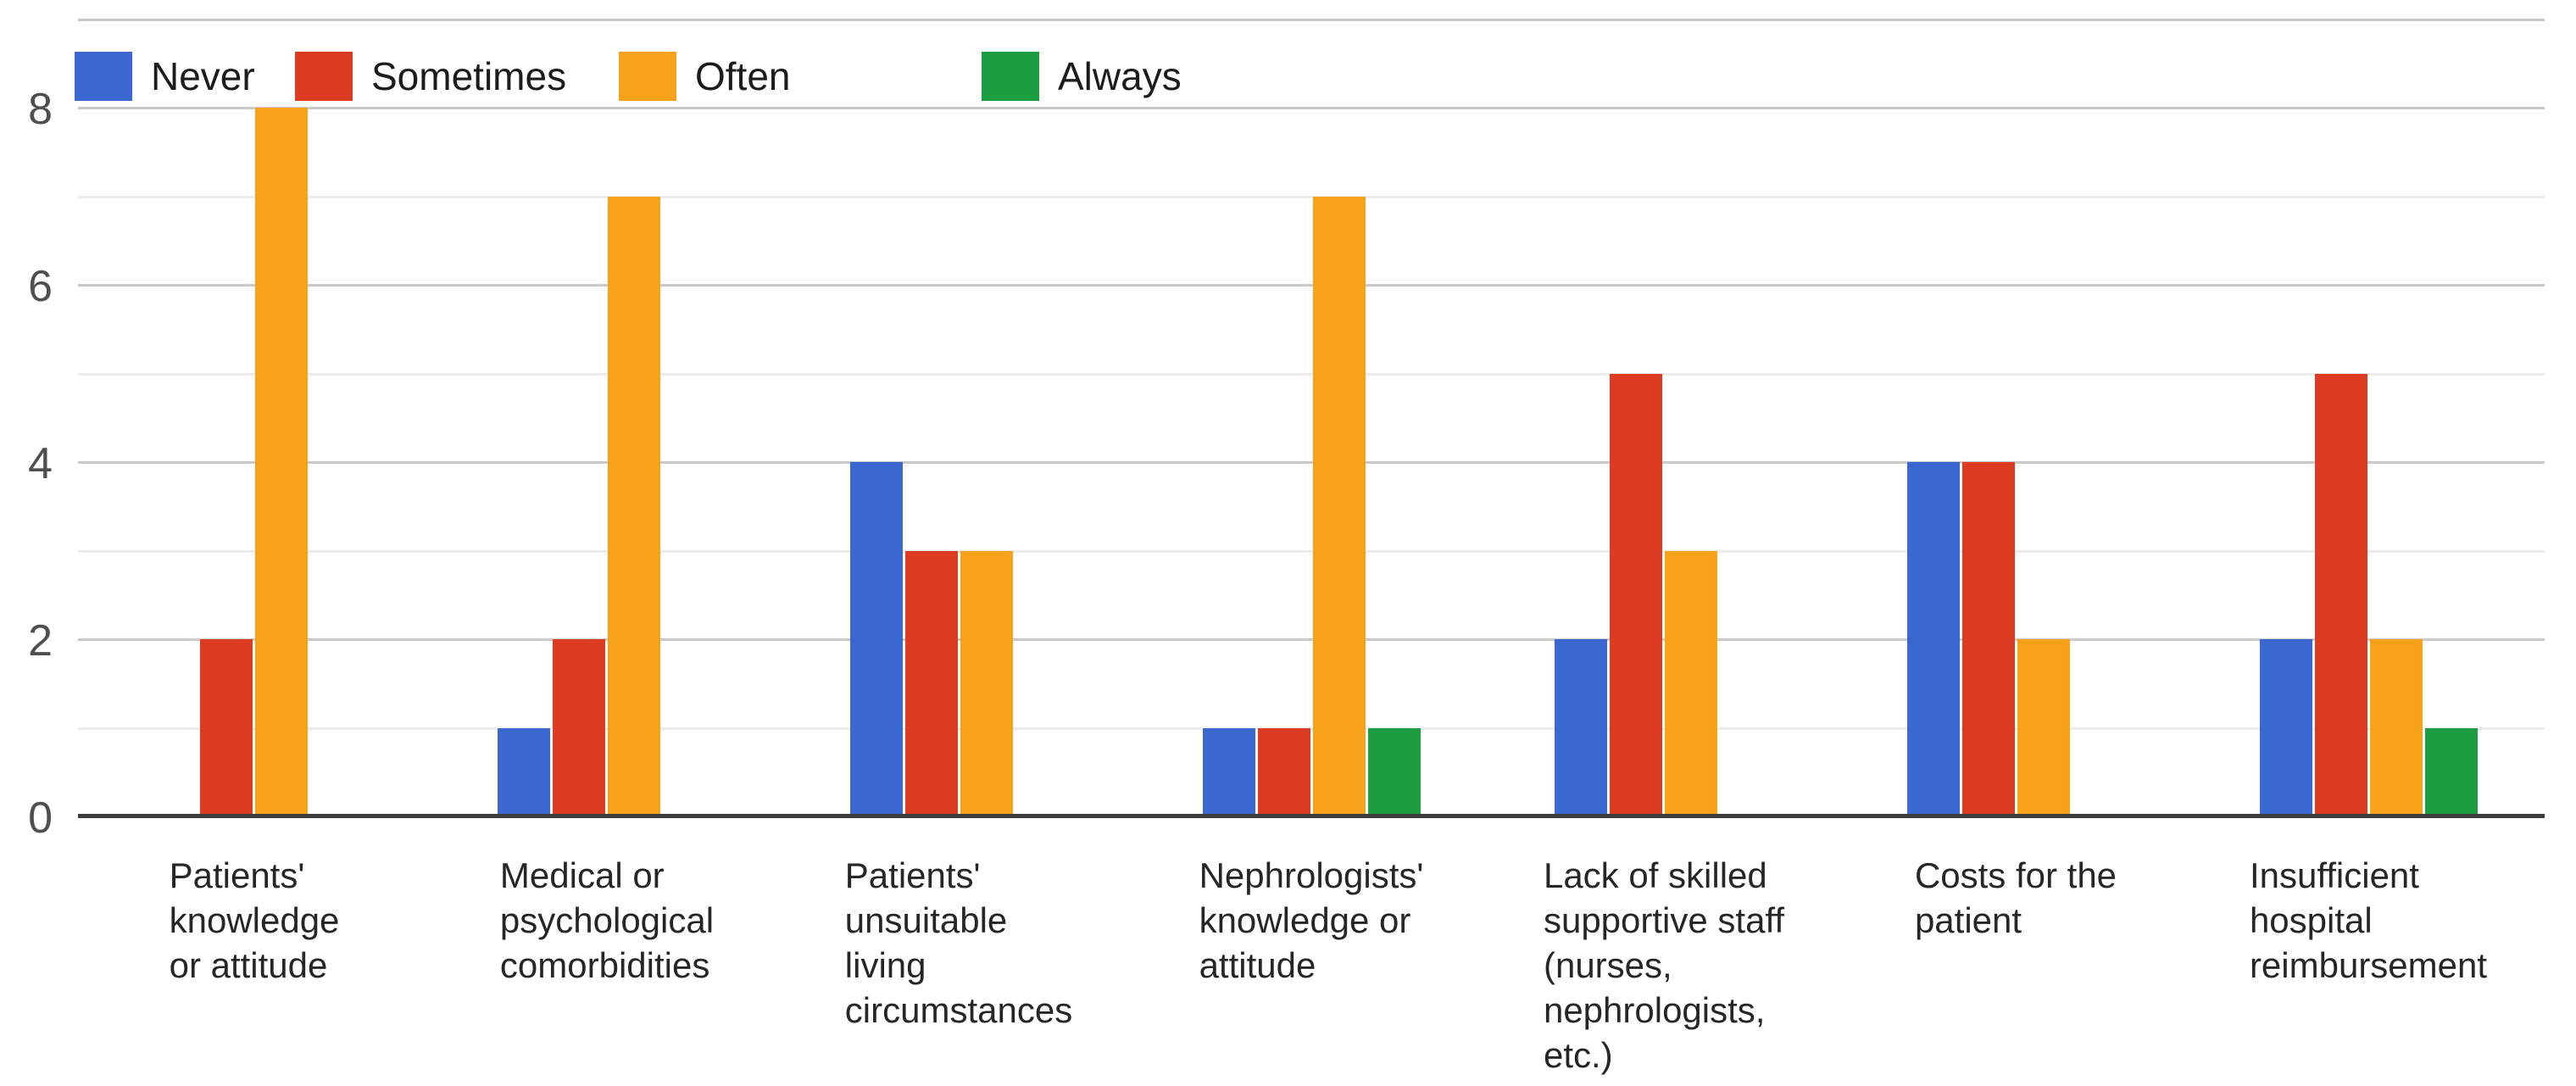 Image resolution: width=2576 pixels, height=1086 pixels. Describe the element at coordinates (40, 463) in the screenshot. I see `y-tick-label-4: 4` at that location.